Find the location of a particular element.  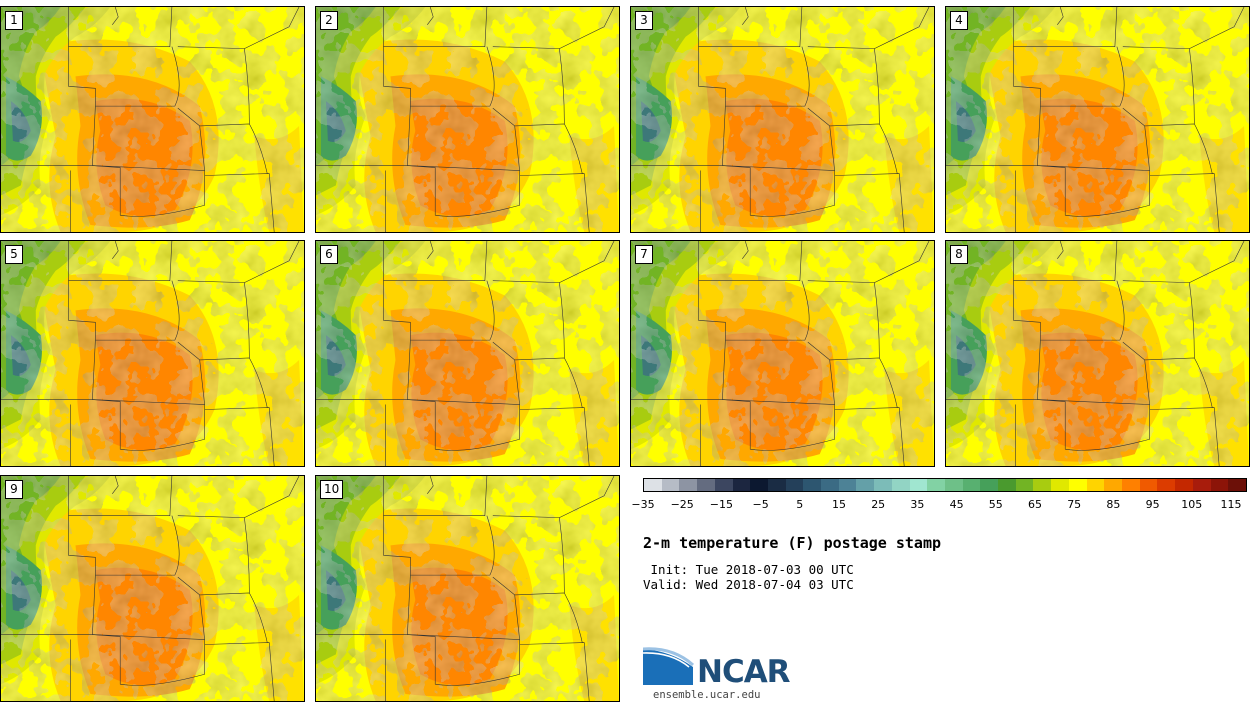

colorbar-tick: 115 is located at coordinates (1231, 504).